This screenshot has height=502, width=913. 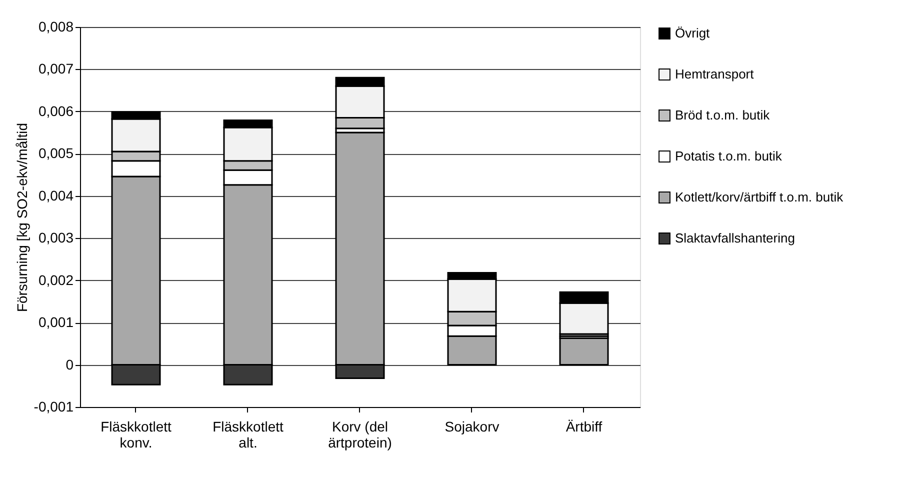 What do you see at coordinates (360, 434) in the screenshot?
I see `x-tick-label: Korv (del ärtprotein)` at bounding box center [360, 434].